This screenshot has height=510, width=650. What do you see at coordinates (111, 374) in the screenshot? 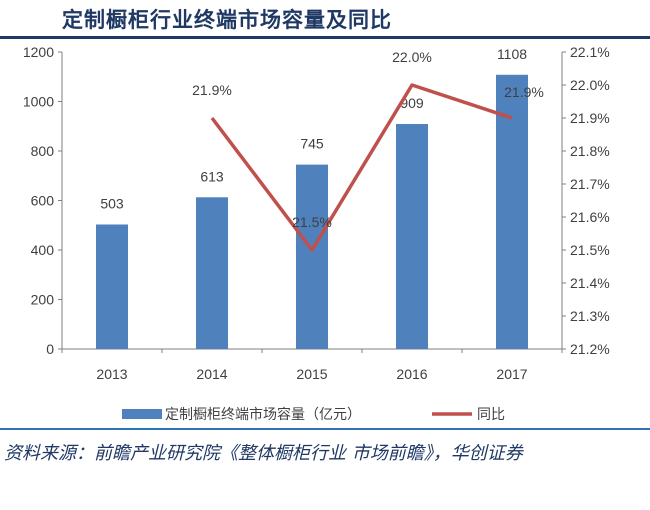
I see `x-tick-label: 2013` at bounding box center [111, 374].